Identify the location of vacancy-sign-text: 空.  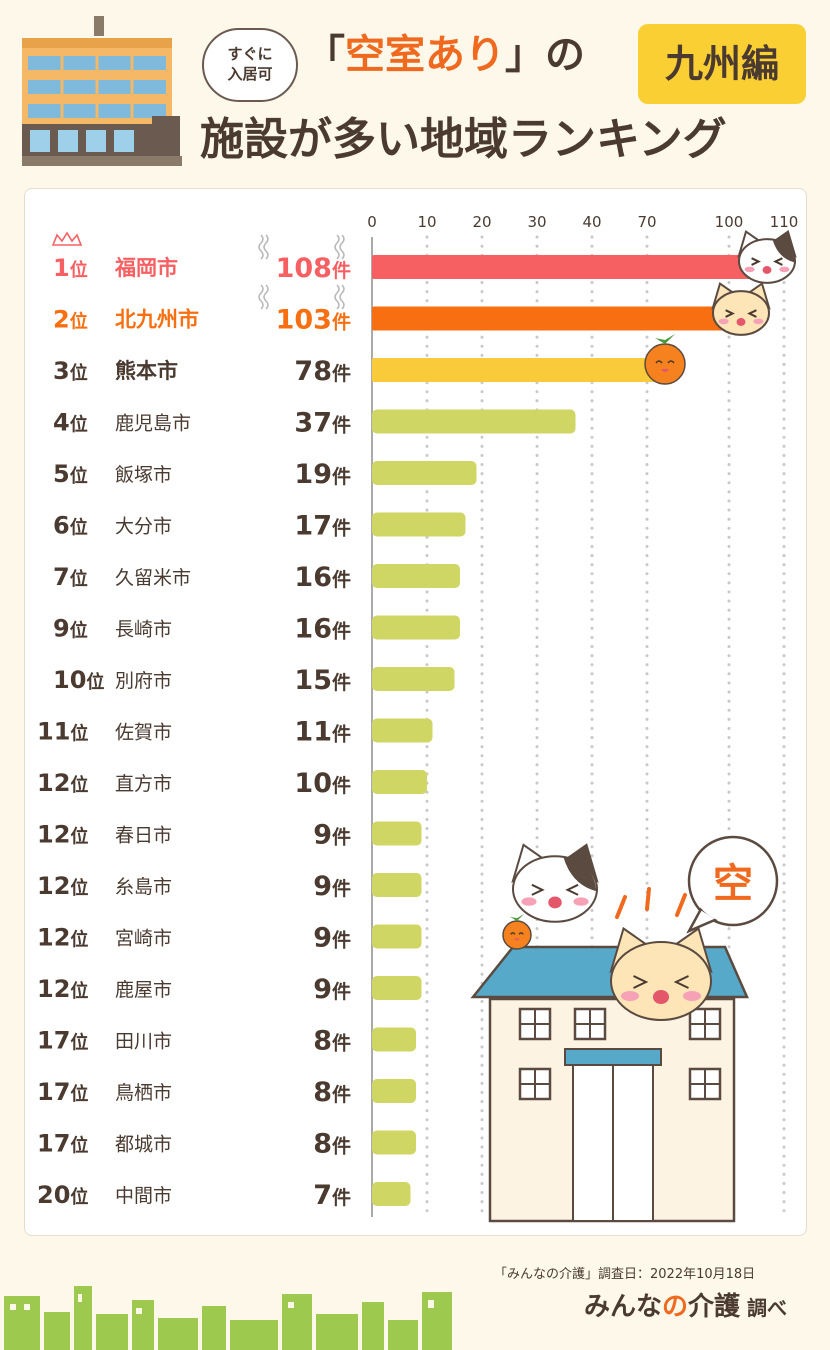
(733, 884).